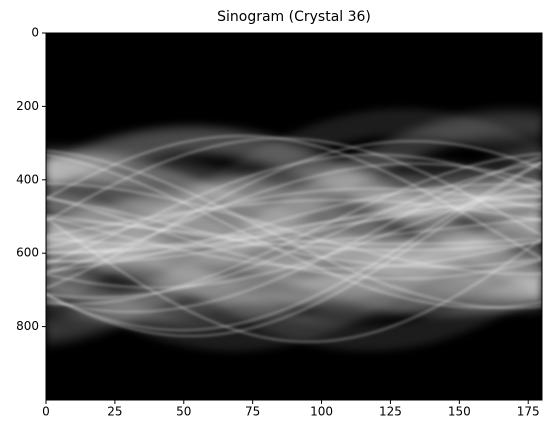 The height and width of the screenshot is (435, 552). What do you see at coordinates (27, 179) in the screenshot?
I see `y-tick-label: 400` at bounding box center [27, 179].